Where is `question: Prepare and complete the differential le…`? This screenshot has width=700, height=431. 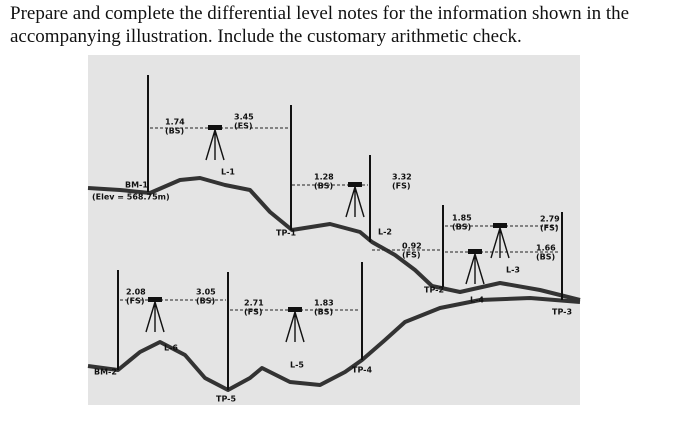 question: Prepare and complete the differential le… is located at coordinates (320, 25).